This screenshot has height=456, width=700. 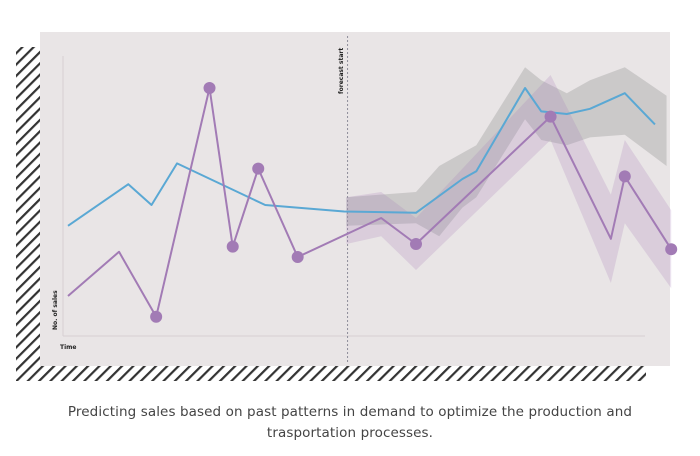 What do you see at coordinates (341, 71) in the screenshot?
I see `forecast-start-label: forecast start` at bounding box center [341, 71].